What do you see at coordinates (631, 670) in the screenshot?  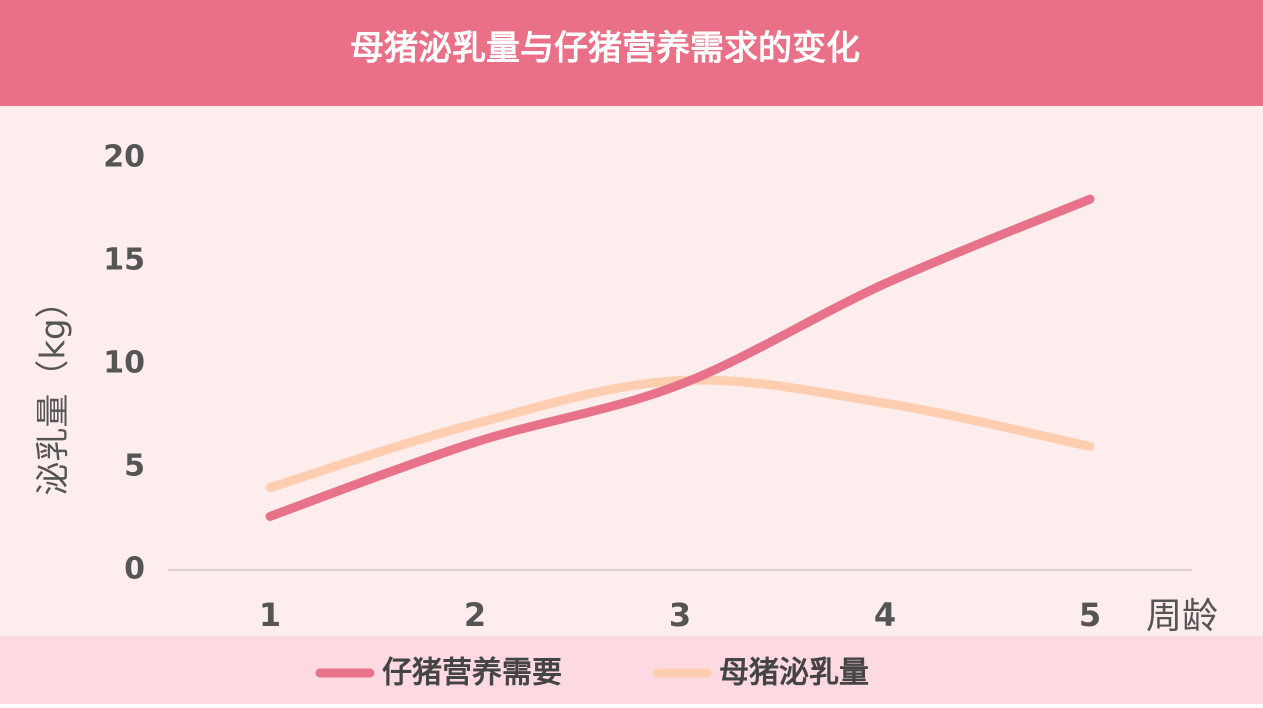 I see `legend-bar` at bounding box center [631, 670].